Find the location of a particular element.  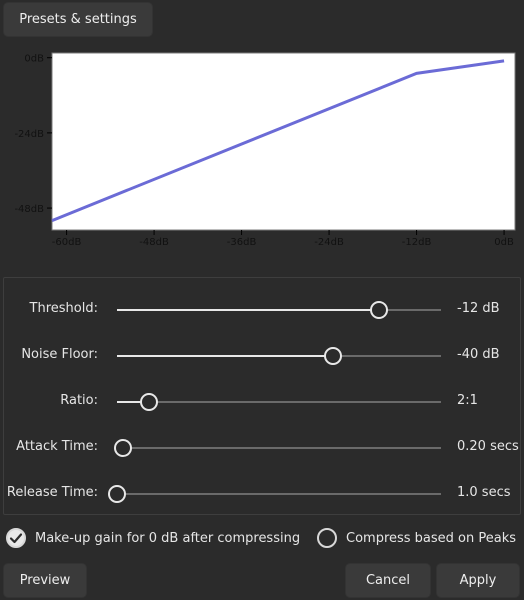

attack-time-value: 0.20 secs is located at coordinates (488, 446).